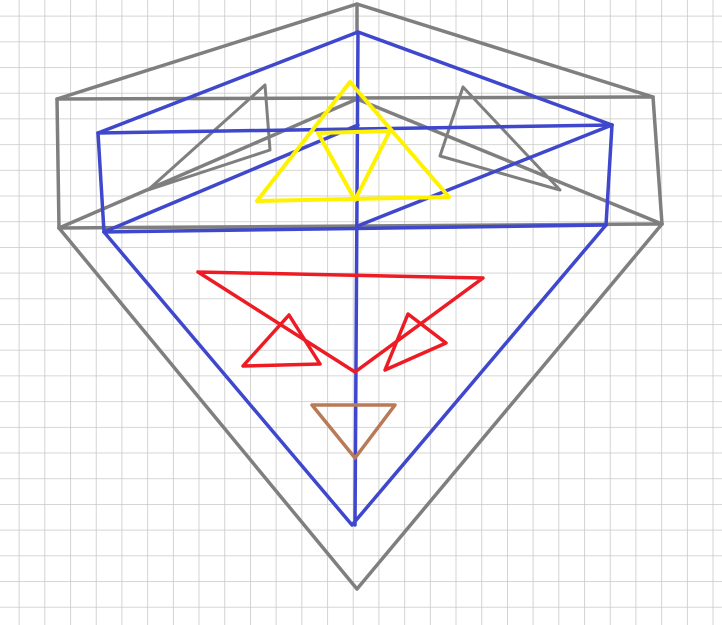 This screenshot has width=722, height=625. I want to click on red-figure, so click(340, 322).